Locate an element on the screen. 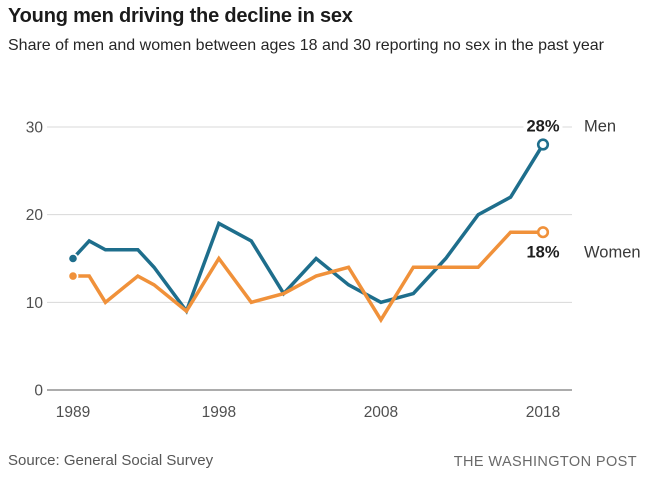 Image resolution: width=645 pixels, height=500 pixels. women-start-dot is located at coordinates (73, 276).